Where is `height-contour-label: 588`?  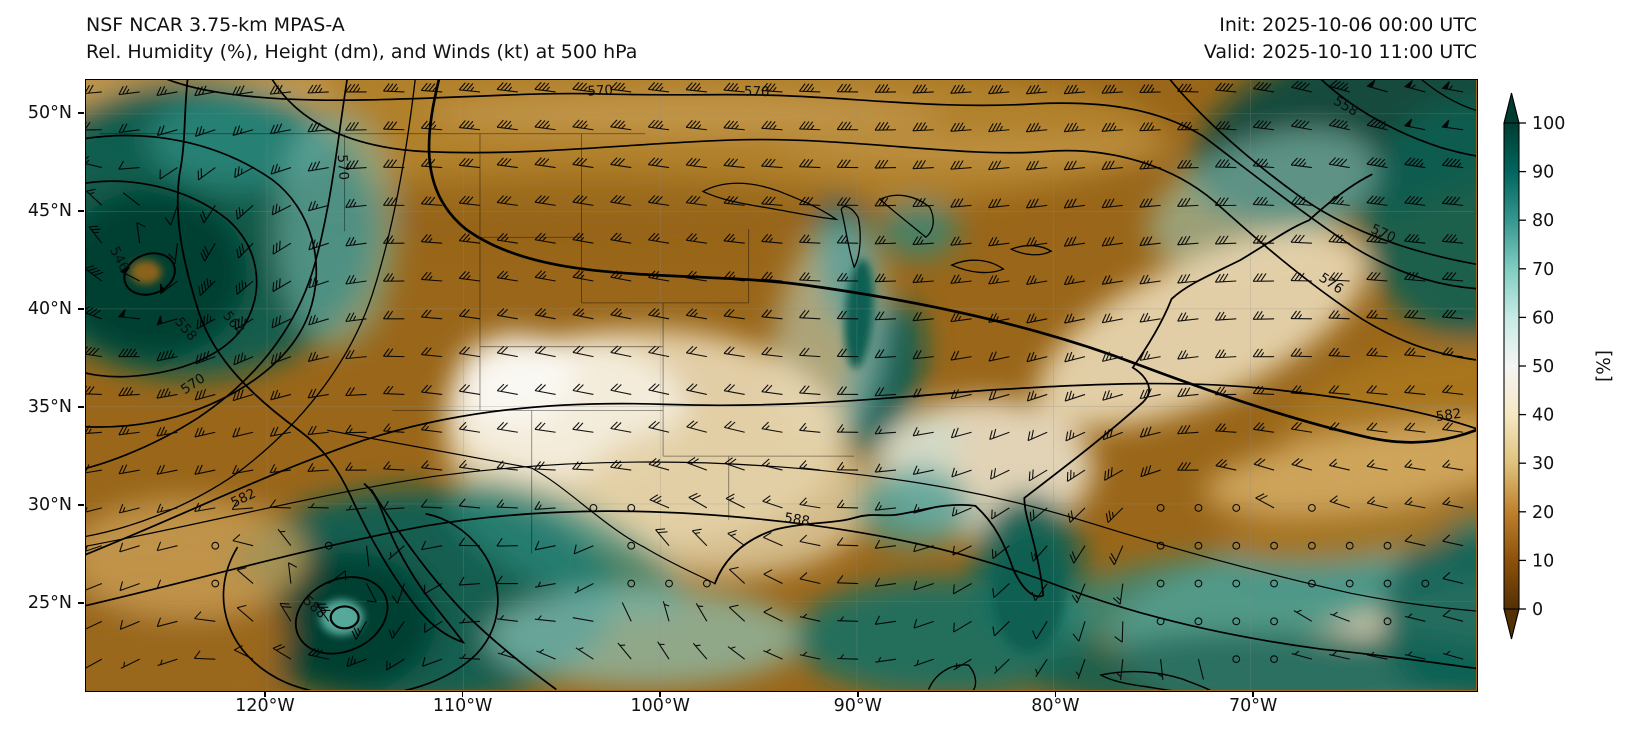
height-contour-label: 588 is located at coordinates (797, 520).